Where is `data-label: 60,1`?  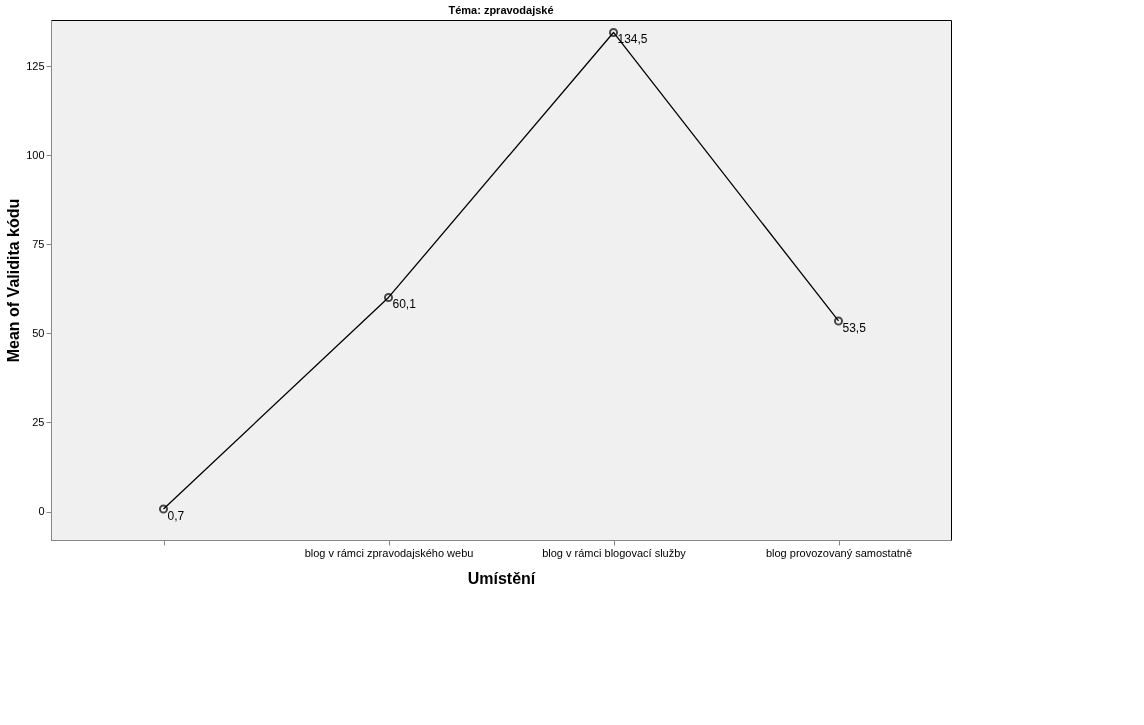
data-label: 60,1 is located at coordinates (404, 304).